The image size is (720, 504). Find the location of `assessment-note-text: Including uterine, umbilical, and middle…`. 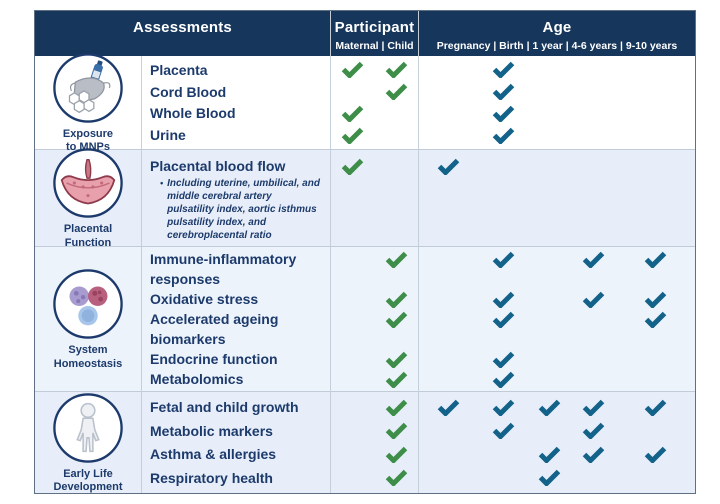

assessment-note-text: Including uterine, umbilical, and middle… is located at coordinates (243, 209).